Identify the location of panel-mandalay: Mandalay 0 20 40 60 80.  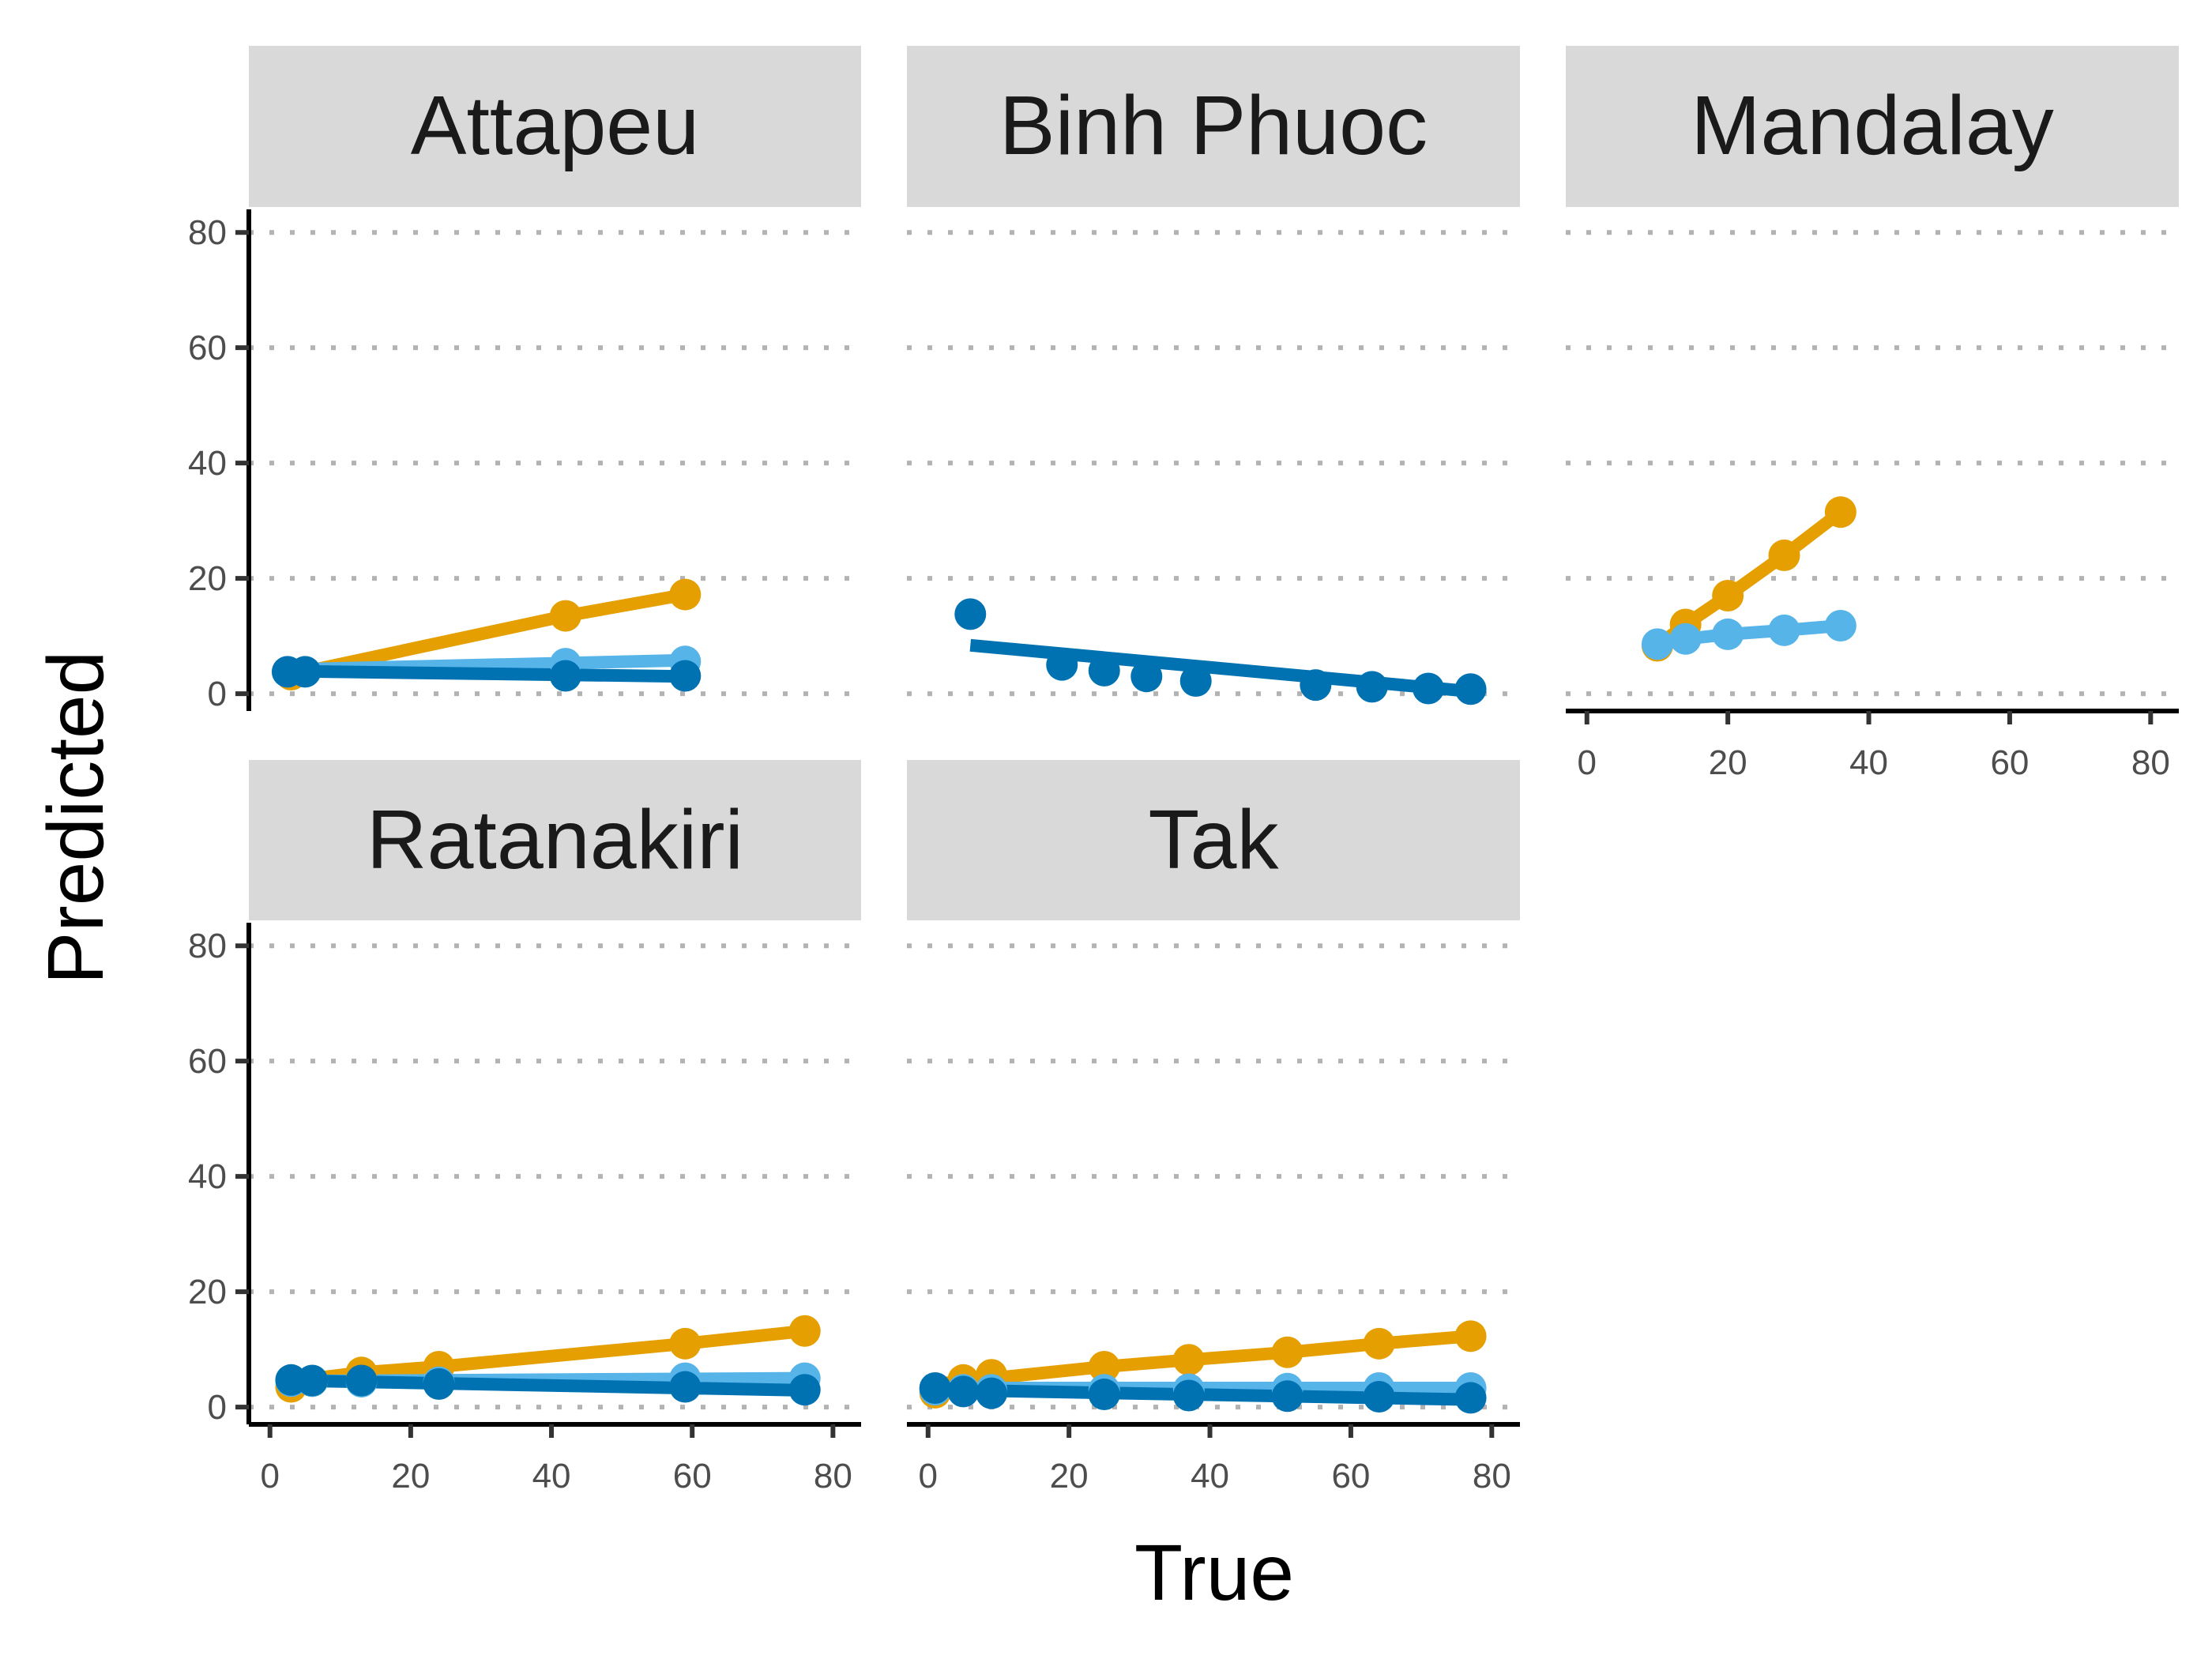
(1872, 414).